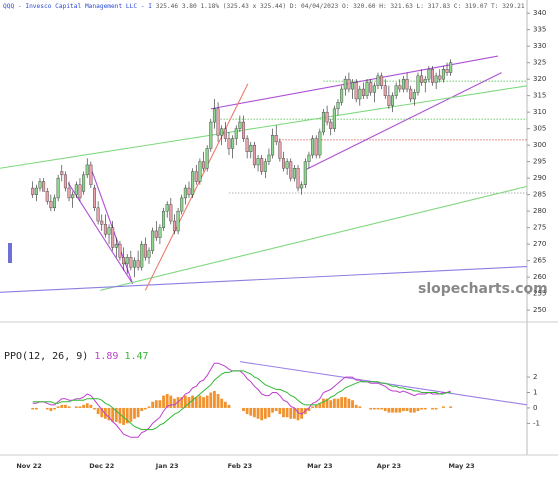 This screenshot has height=480, width=558. What do you see at coordinates (28, 466) in the screenshot?
I see `x-tick-label: Nov 22` at bounding box center [28, 466].